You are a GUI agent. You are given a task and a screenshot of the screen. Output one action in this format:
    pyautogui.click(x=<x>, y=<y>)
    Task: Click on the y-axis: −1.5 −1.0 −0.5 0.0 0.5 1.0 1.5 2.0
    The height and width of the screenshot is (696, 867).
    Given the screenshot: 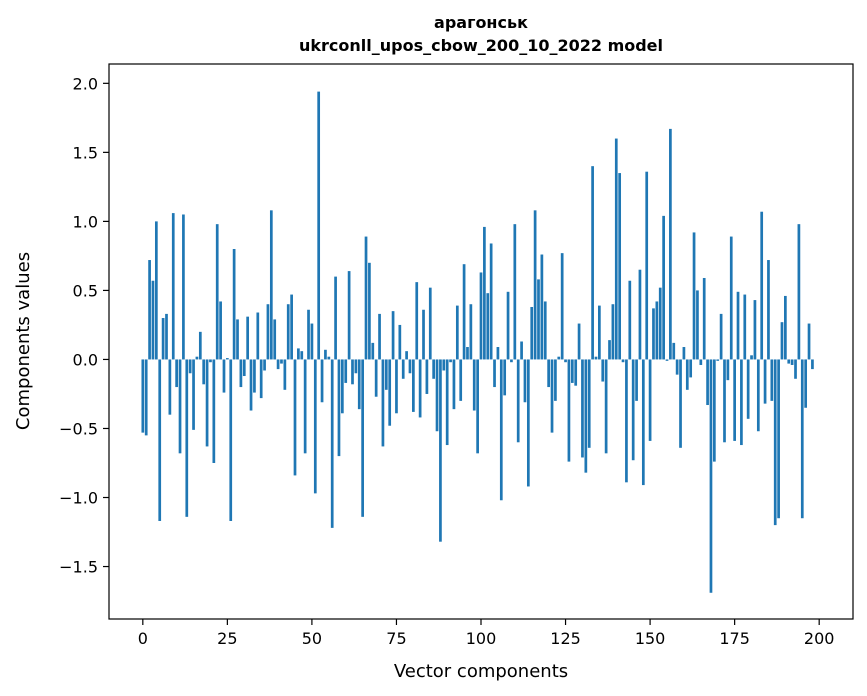 What is the action you would take?
    pyautogui.click(x=84, y=325)
    